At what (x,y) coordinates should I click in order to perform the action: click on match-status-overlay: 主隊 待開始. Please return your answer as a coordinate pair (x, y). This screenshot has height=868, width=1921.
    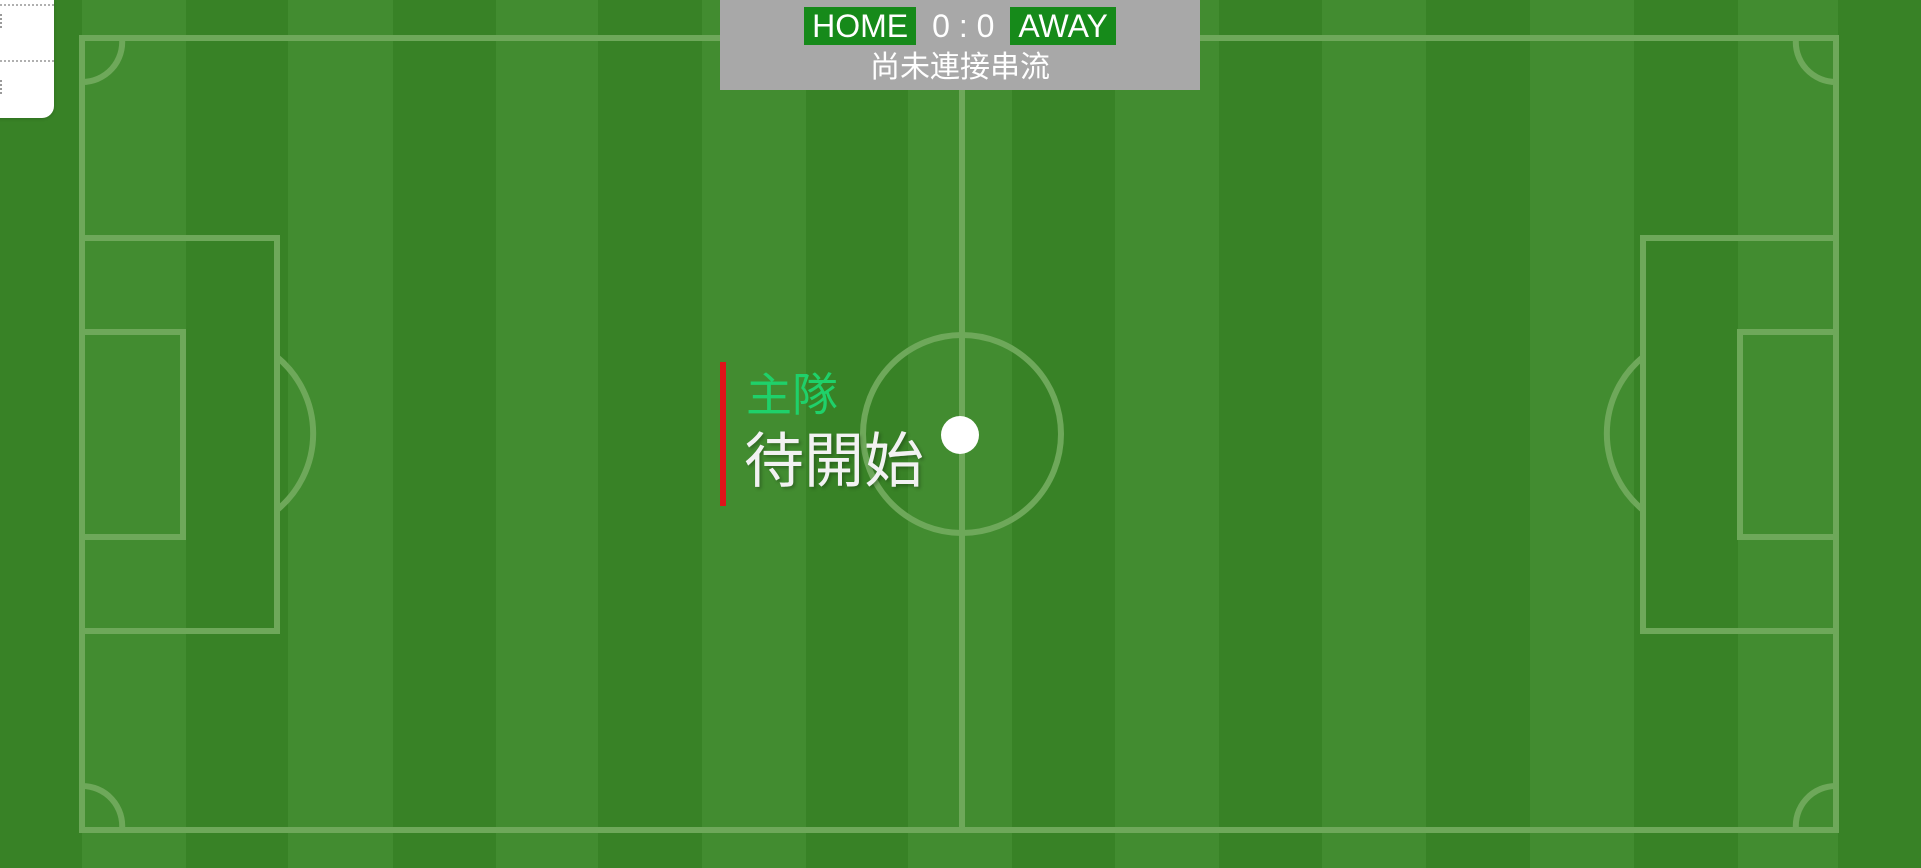
    Looking at the image, I should click on (840, 434).